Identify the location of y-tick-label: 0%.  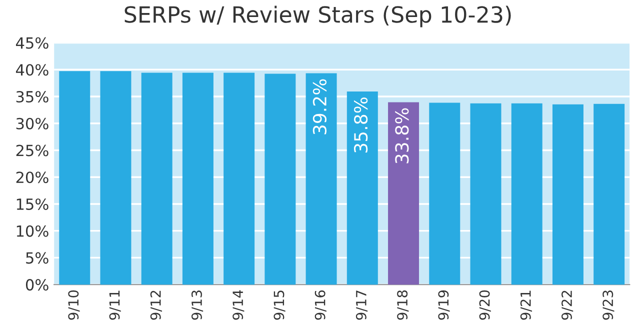
(37, 285).